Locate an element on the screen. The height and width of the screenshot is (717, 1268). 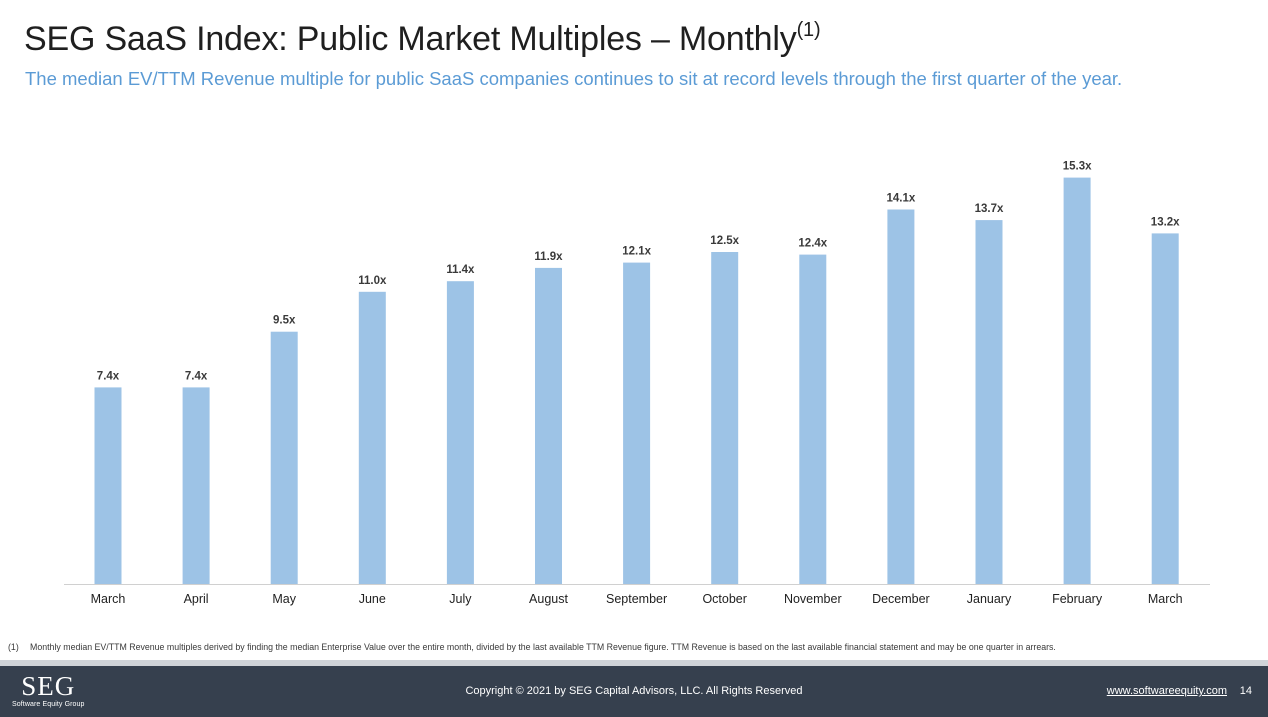
x-tick-label-12: March is located at coordinates (1165, 599).